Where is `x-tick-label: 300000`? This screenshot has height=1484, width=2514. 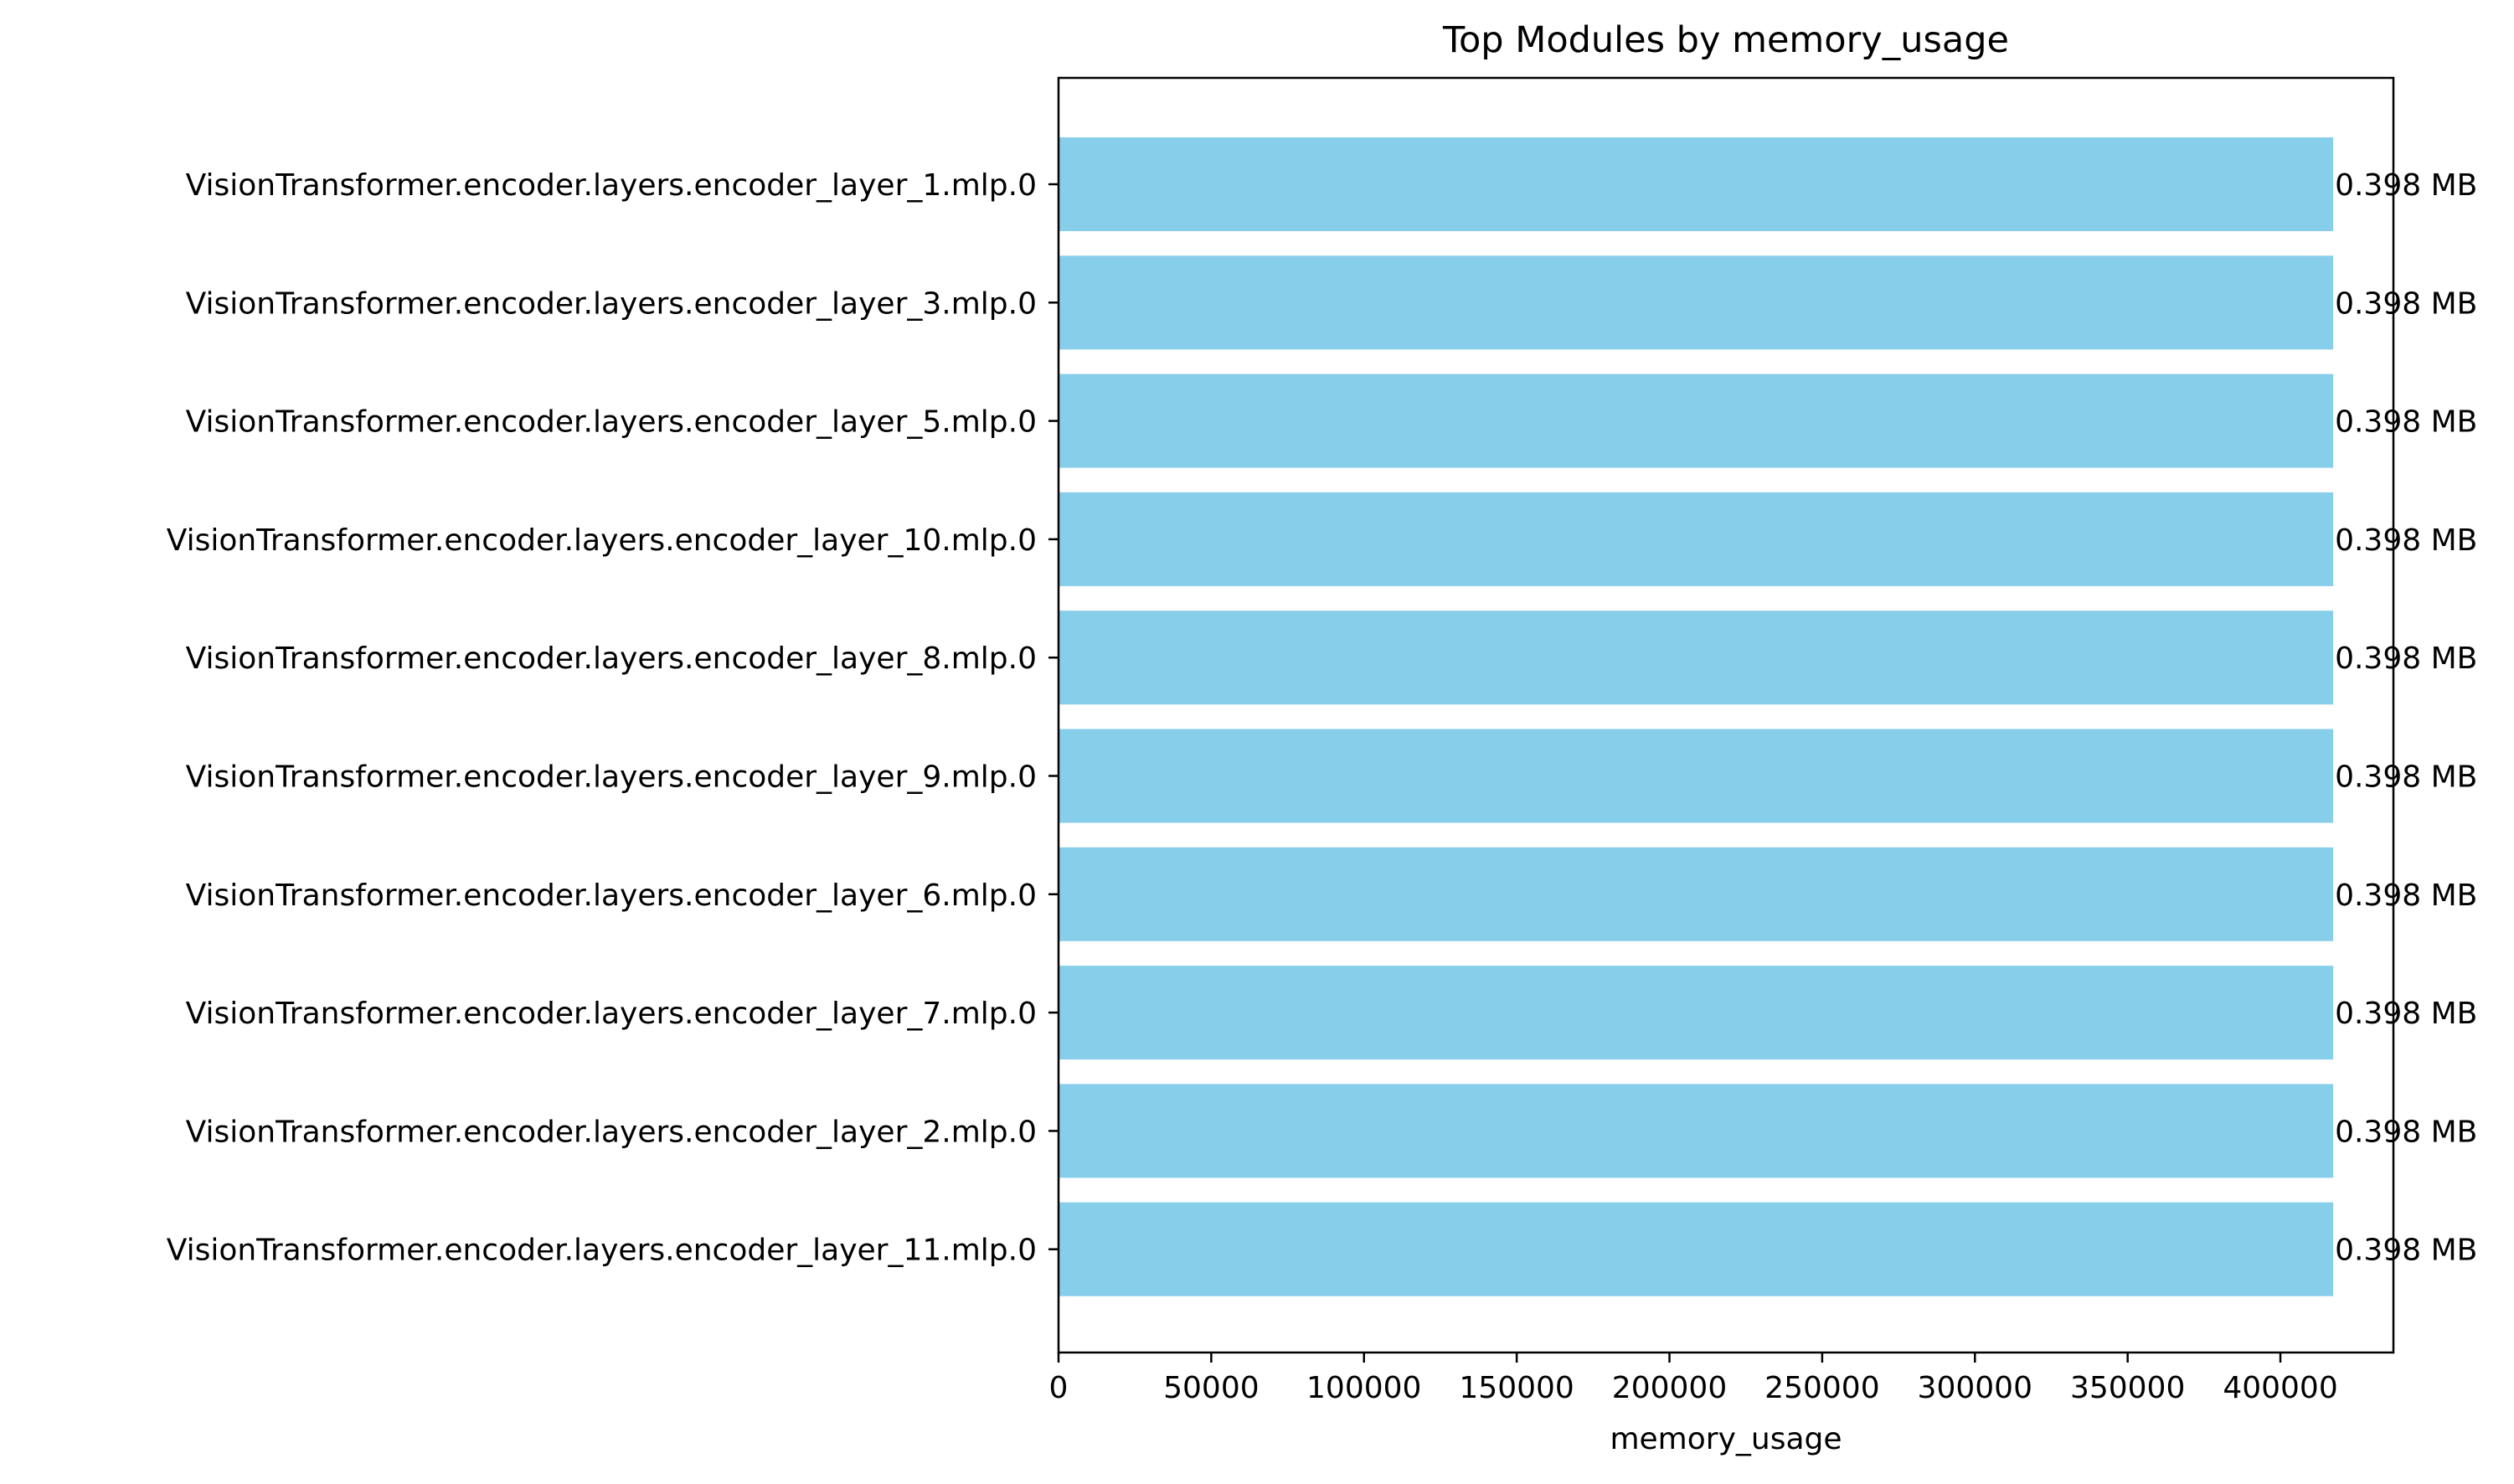
x-tick-label: 300000 is located at coordinates (1975, 1388).